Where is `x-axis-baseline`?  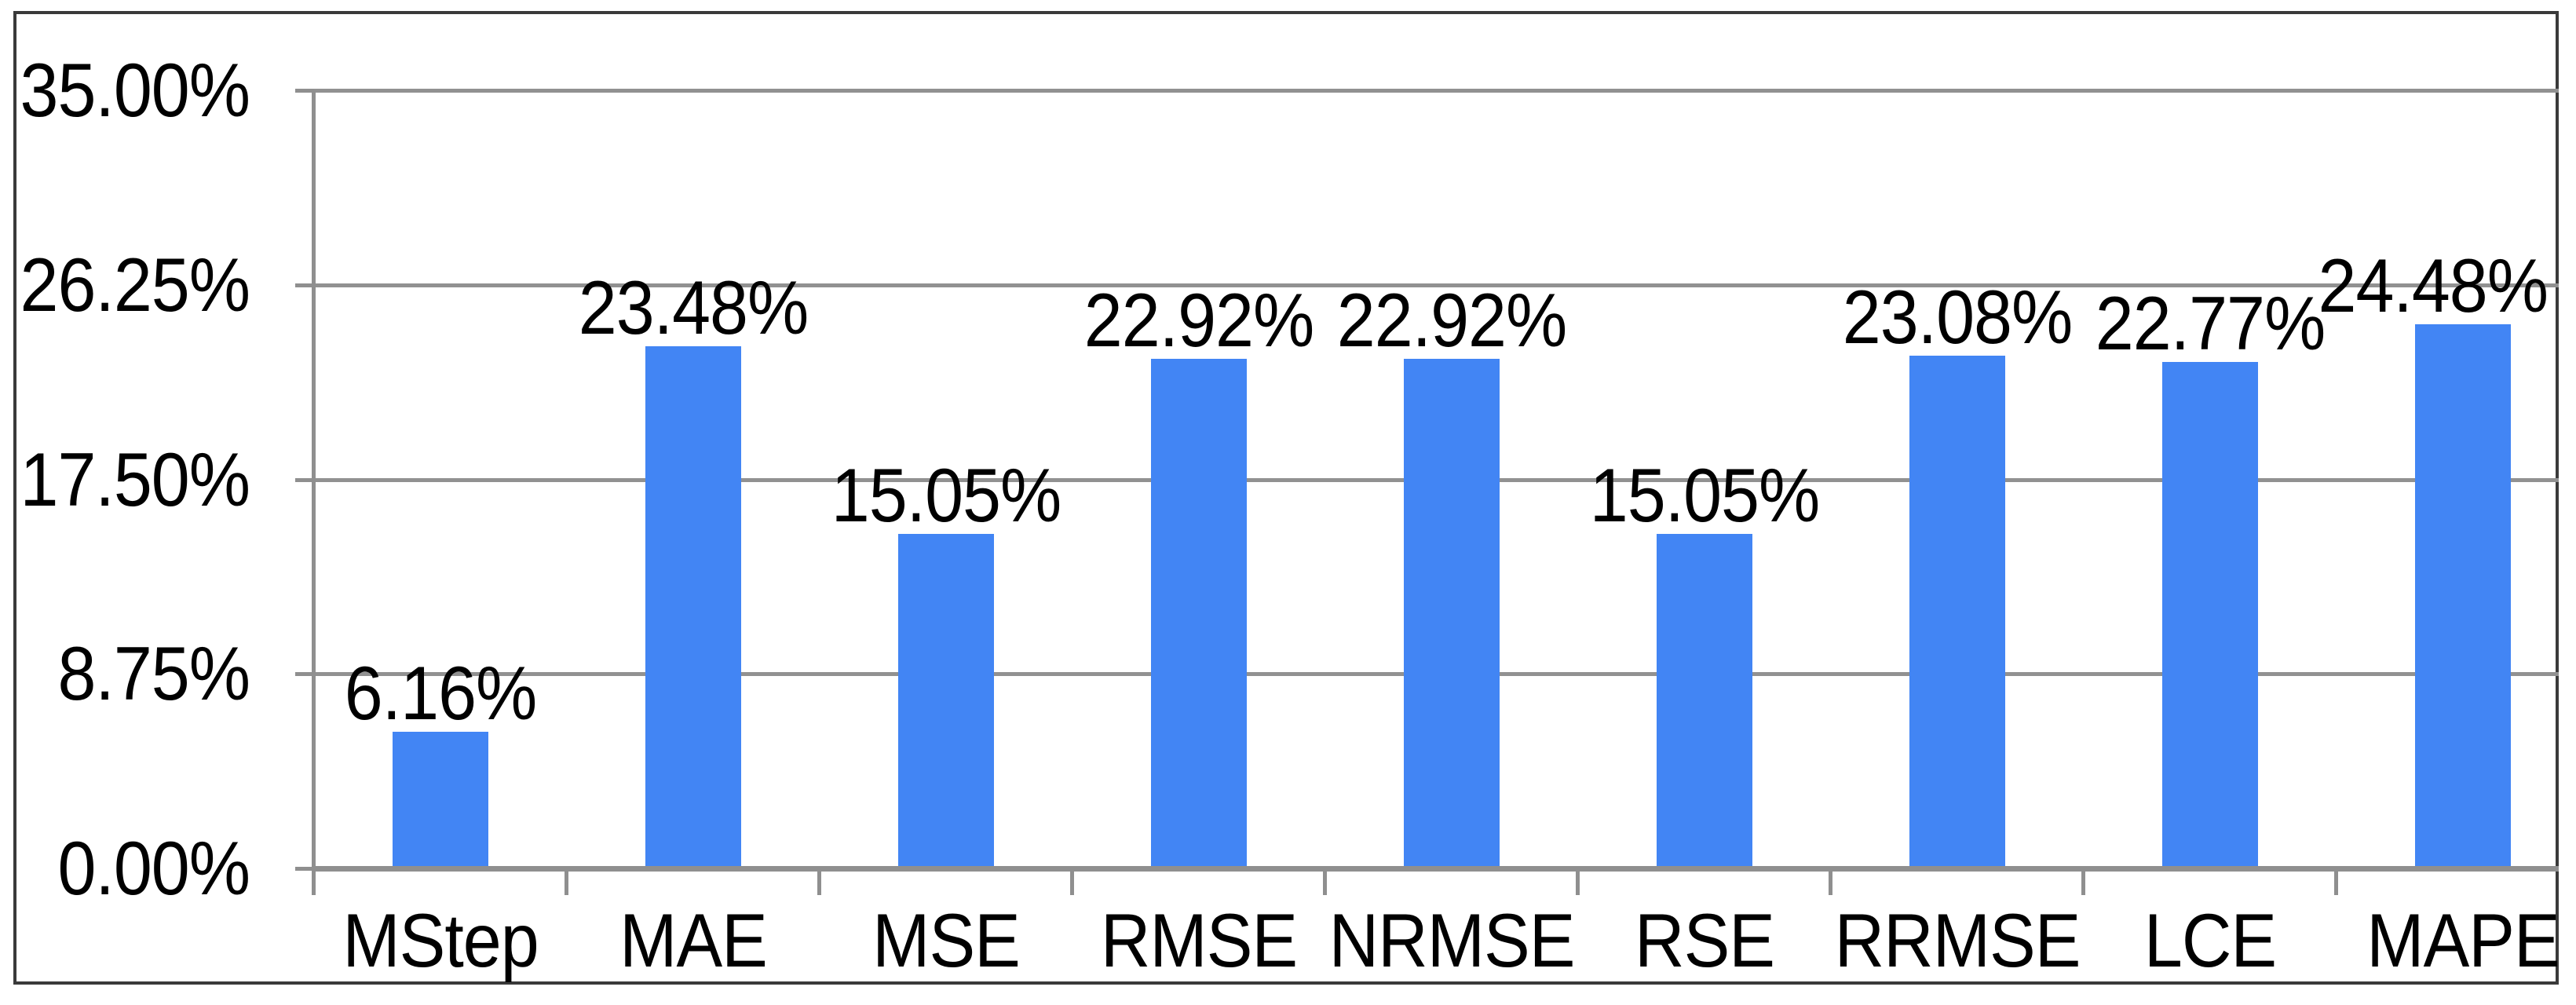 x-axis-baseline is located at coordinates (1436, 869).